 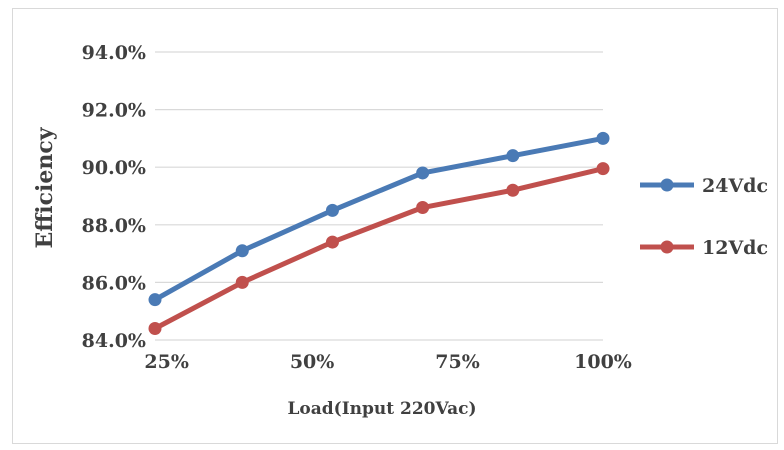 What do you see at coordinates (387, 362) in the screenshot?
I see `x-axis-ticks: 25% 50% 75% 100%` at bounding box center [387, 362].